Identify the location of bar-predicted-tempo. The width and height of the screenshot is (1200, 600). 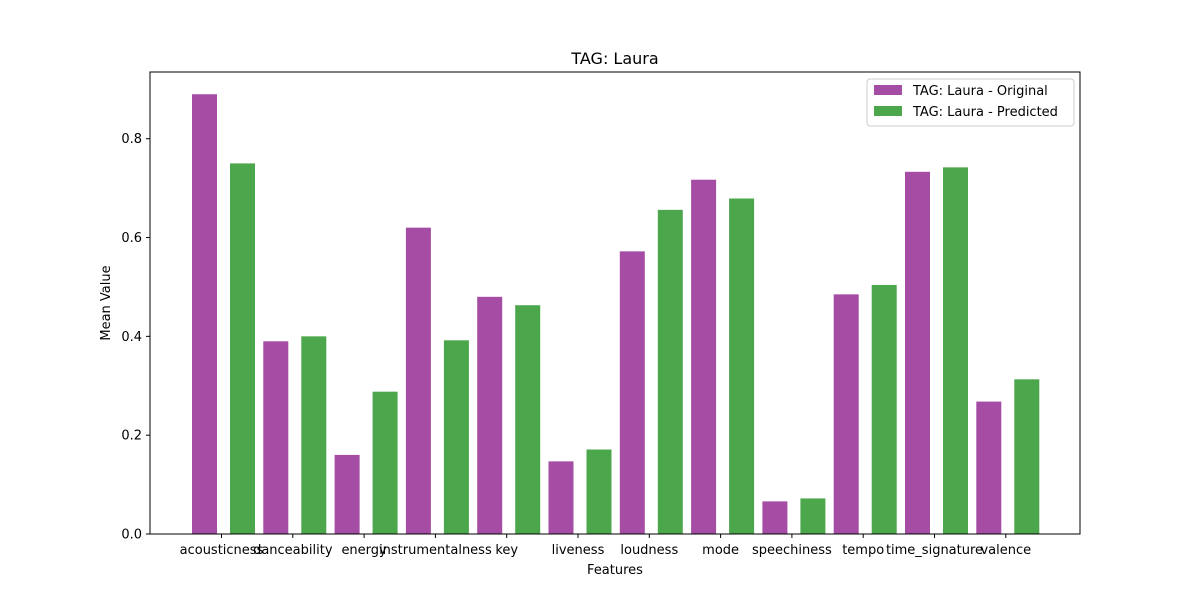
(884, 409).